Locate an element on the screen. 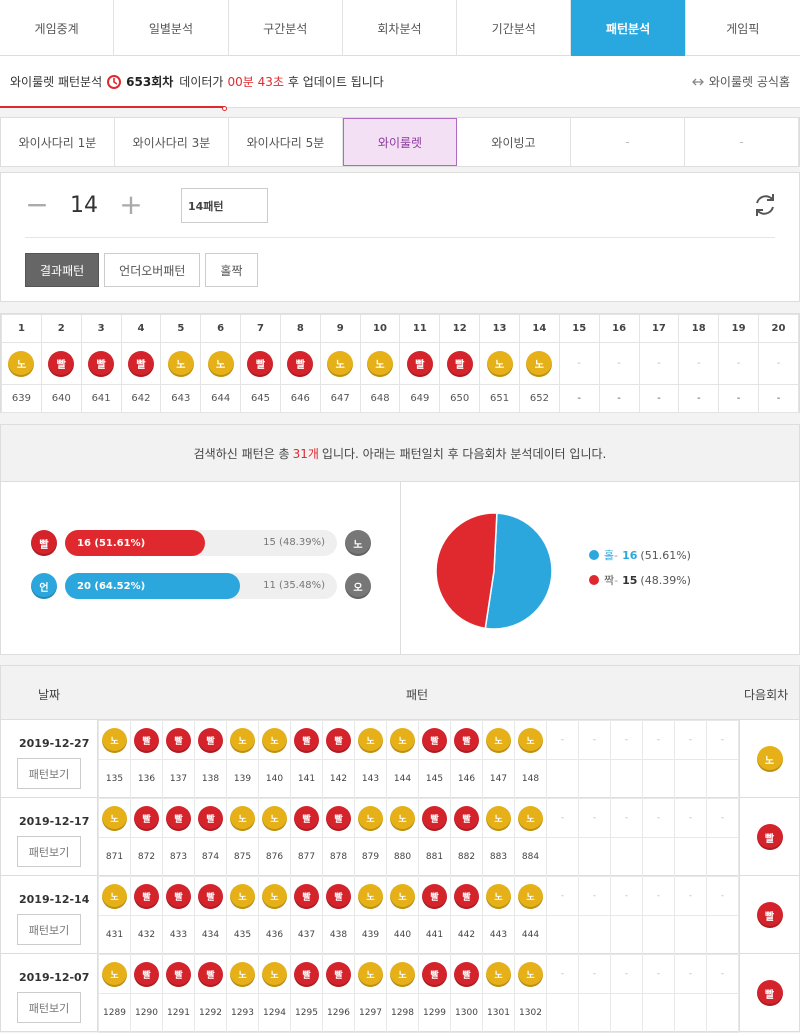 The height and width of the screenshot is (1033, 800). history-round-cell: 438 is located at coordinates (338, 935).